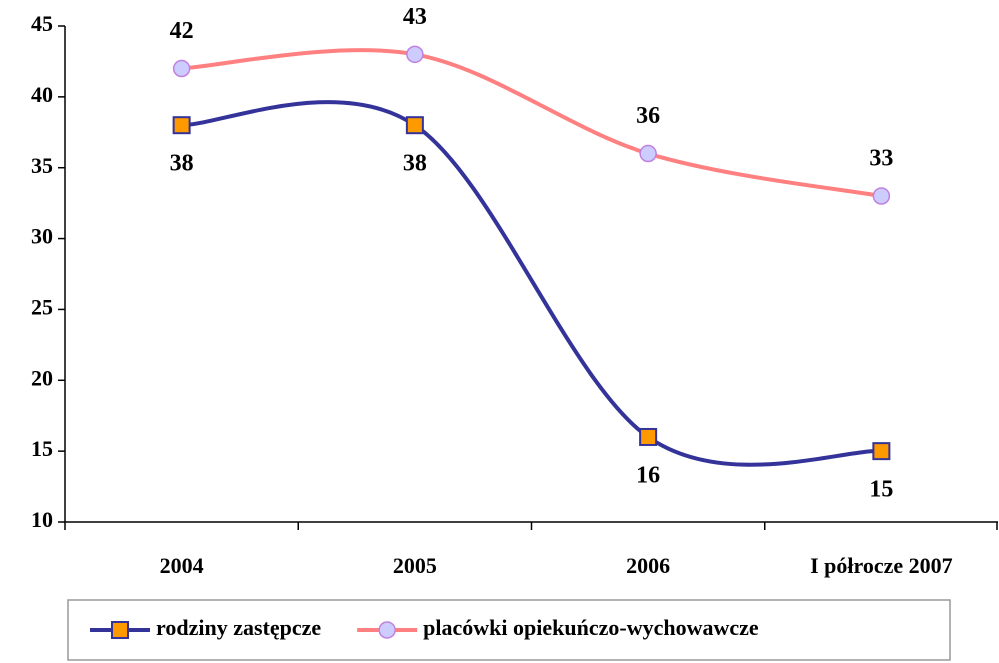 This screenshot has width=999, height=663. What do you see at coordinates (415, 17) in the screenshot?
I see `data-label: 43` at bounding box center [415, 17].